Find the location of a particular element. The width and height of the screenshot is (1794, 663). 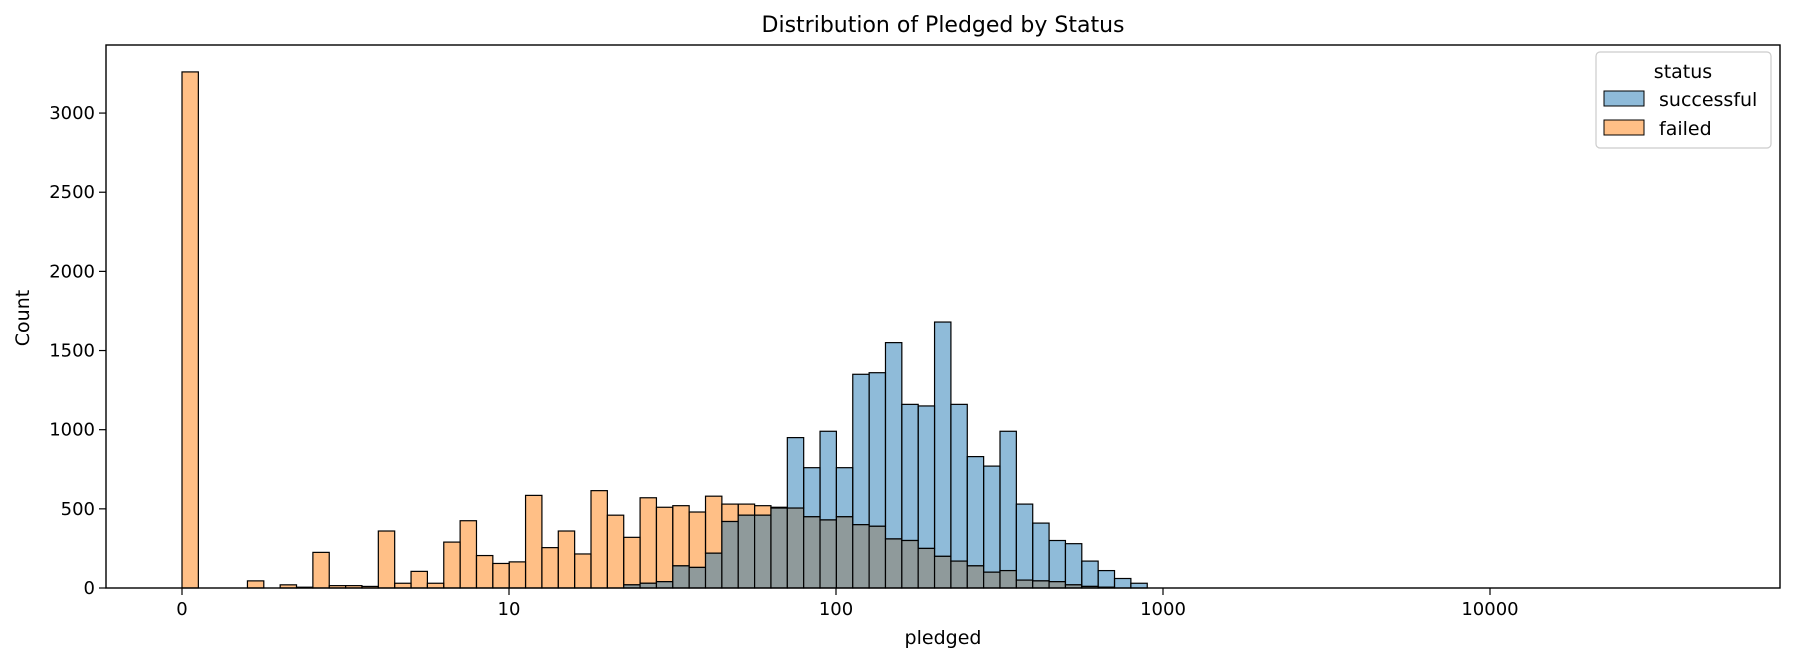

legend-label-failed: failed is located at coordinates (1685, 129).